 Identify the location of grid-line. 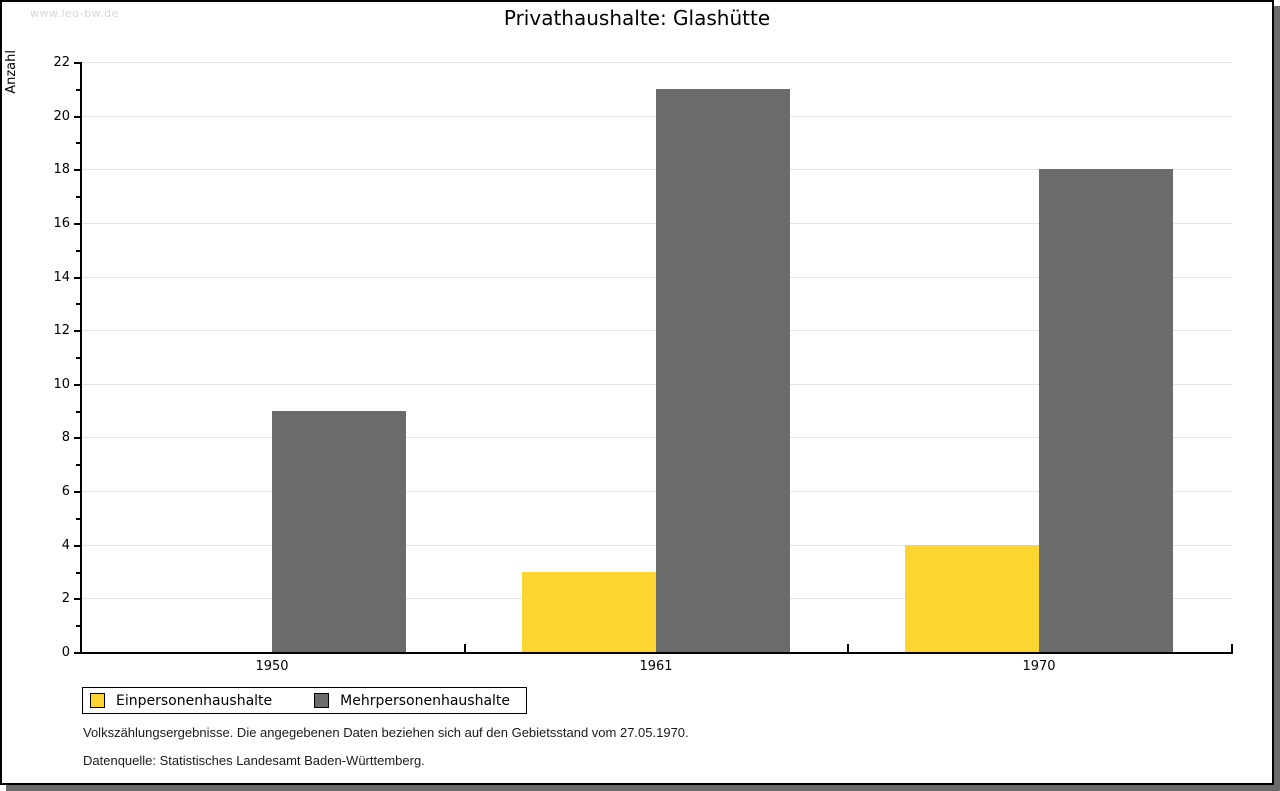
(657, 62).